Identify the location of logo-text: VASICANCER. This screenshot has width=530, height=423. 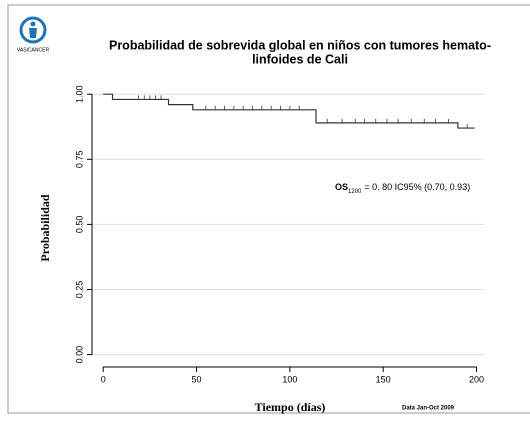
(33, 50).